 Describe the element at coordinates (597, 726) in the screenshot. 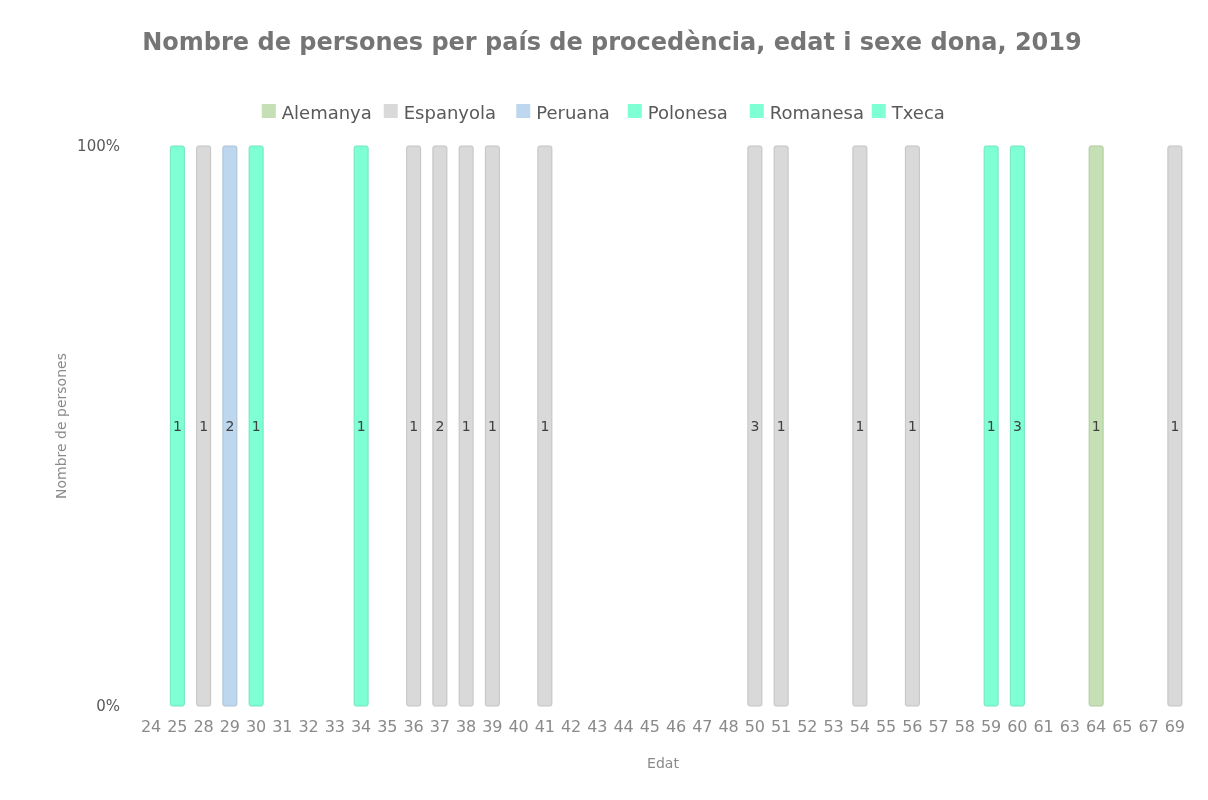

I see `x-tick-label: 43` at that location.